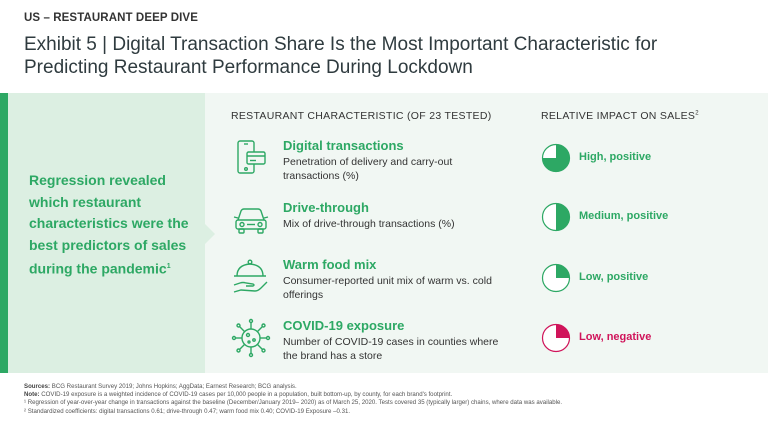  I want to click on impact-label: Medium, positive, so click(624, 216).